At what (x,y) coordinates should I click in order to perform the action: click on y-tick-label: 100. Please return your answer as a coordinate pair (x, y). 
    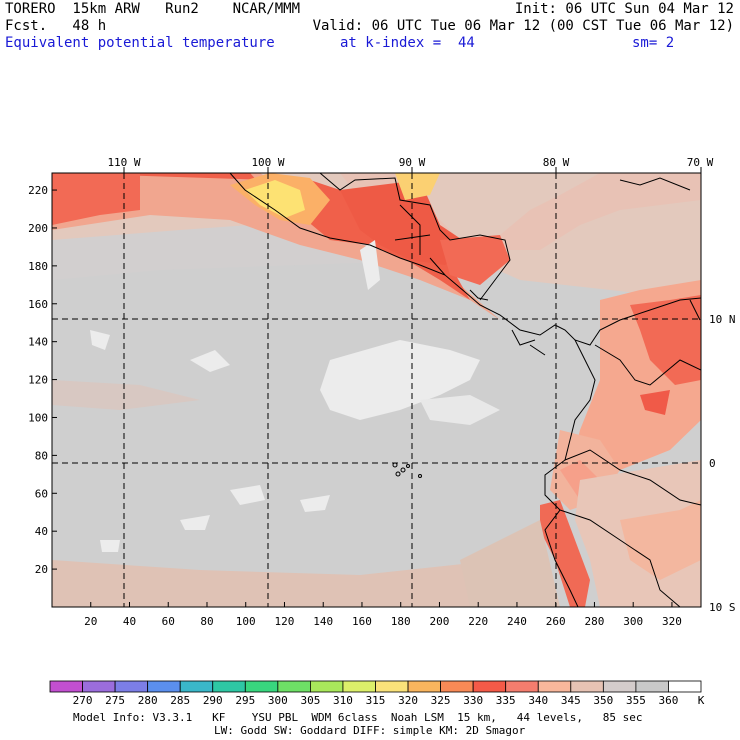
    Looking at the image, I should click on (38, 417).